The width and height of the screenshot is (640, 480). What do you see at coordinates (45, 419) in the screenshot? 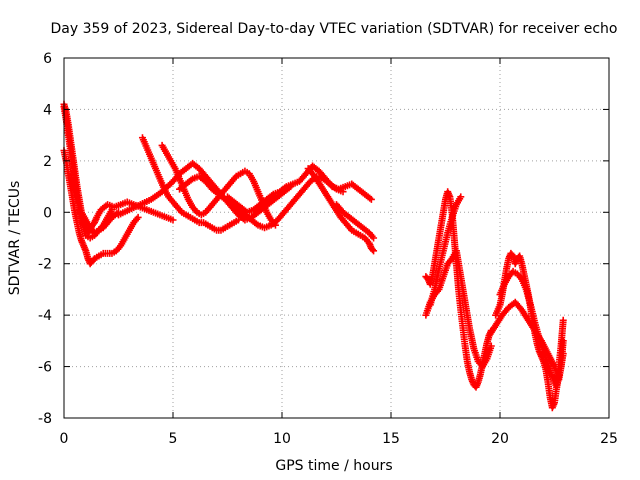
I see `y-tick-label: -8` at bounding box center [45, 419].